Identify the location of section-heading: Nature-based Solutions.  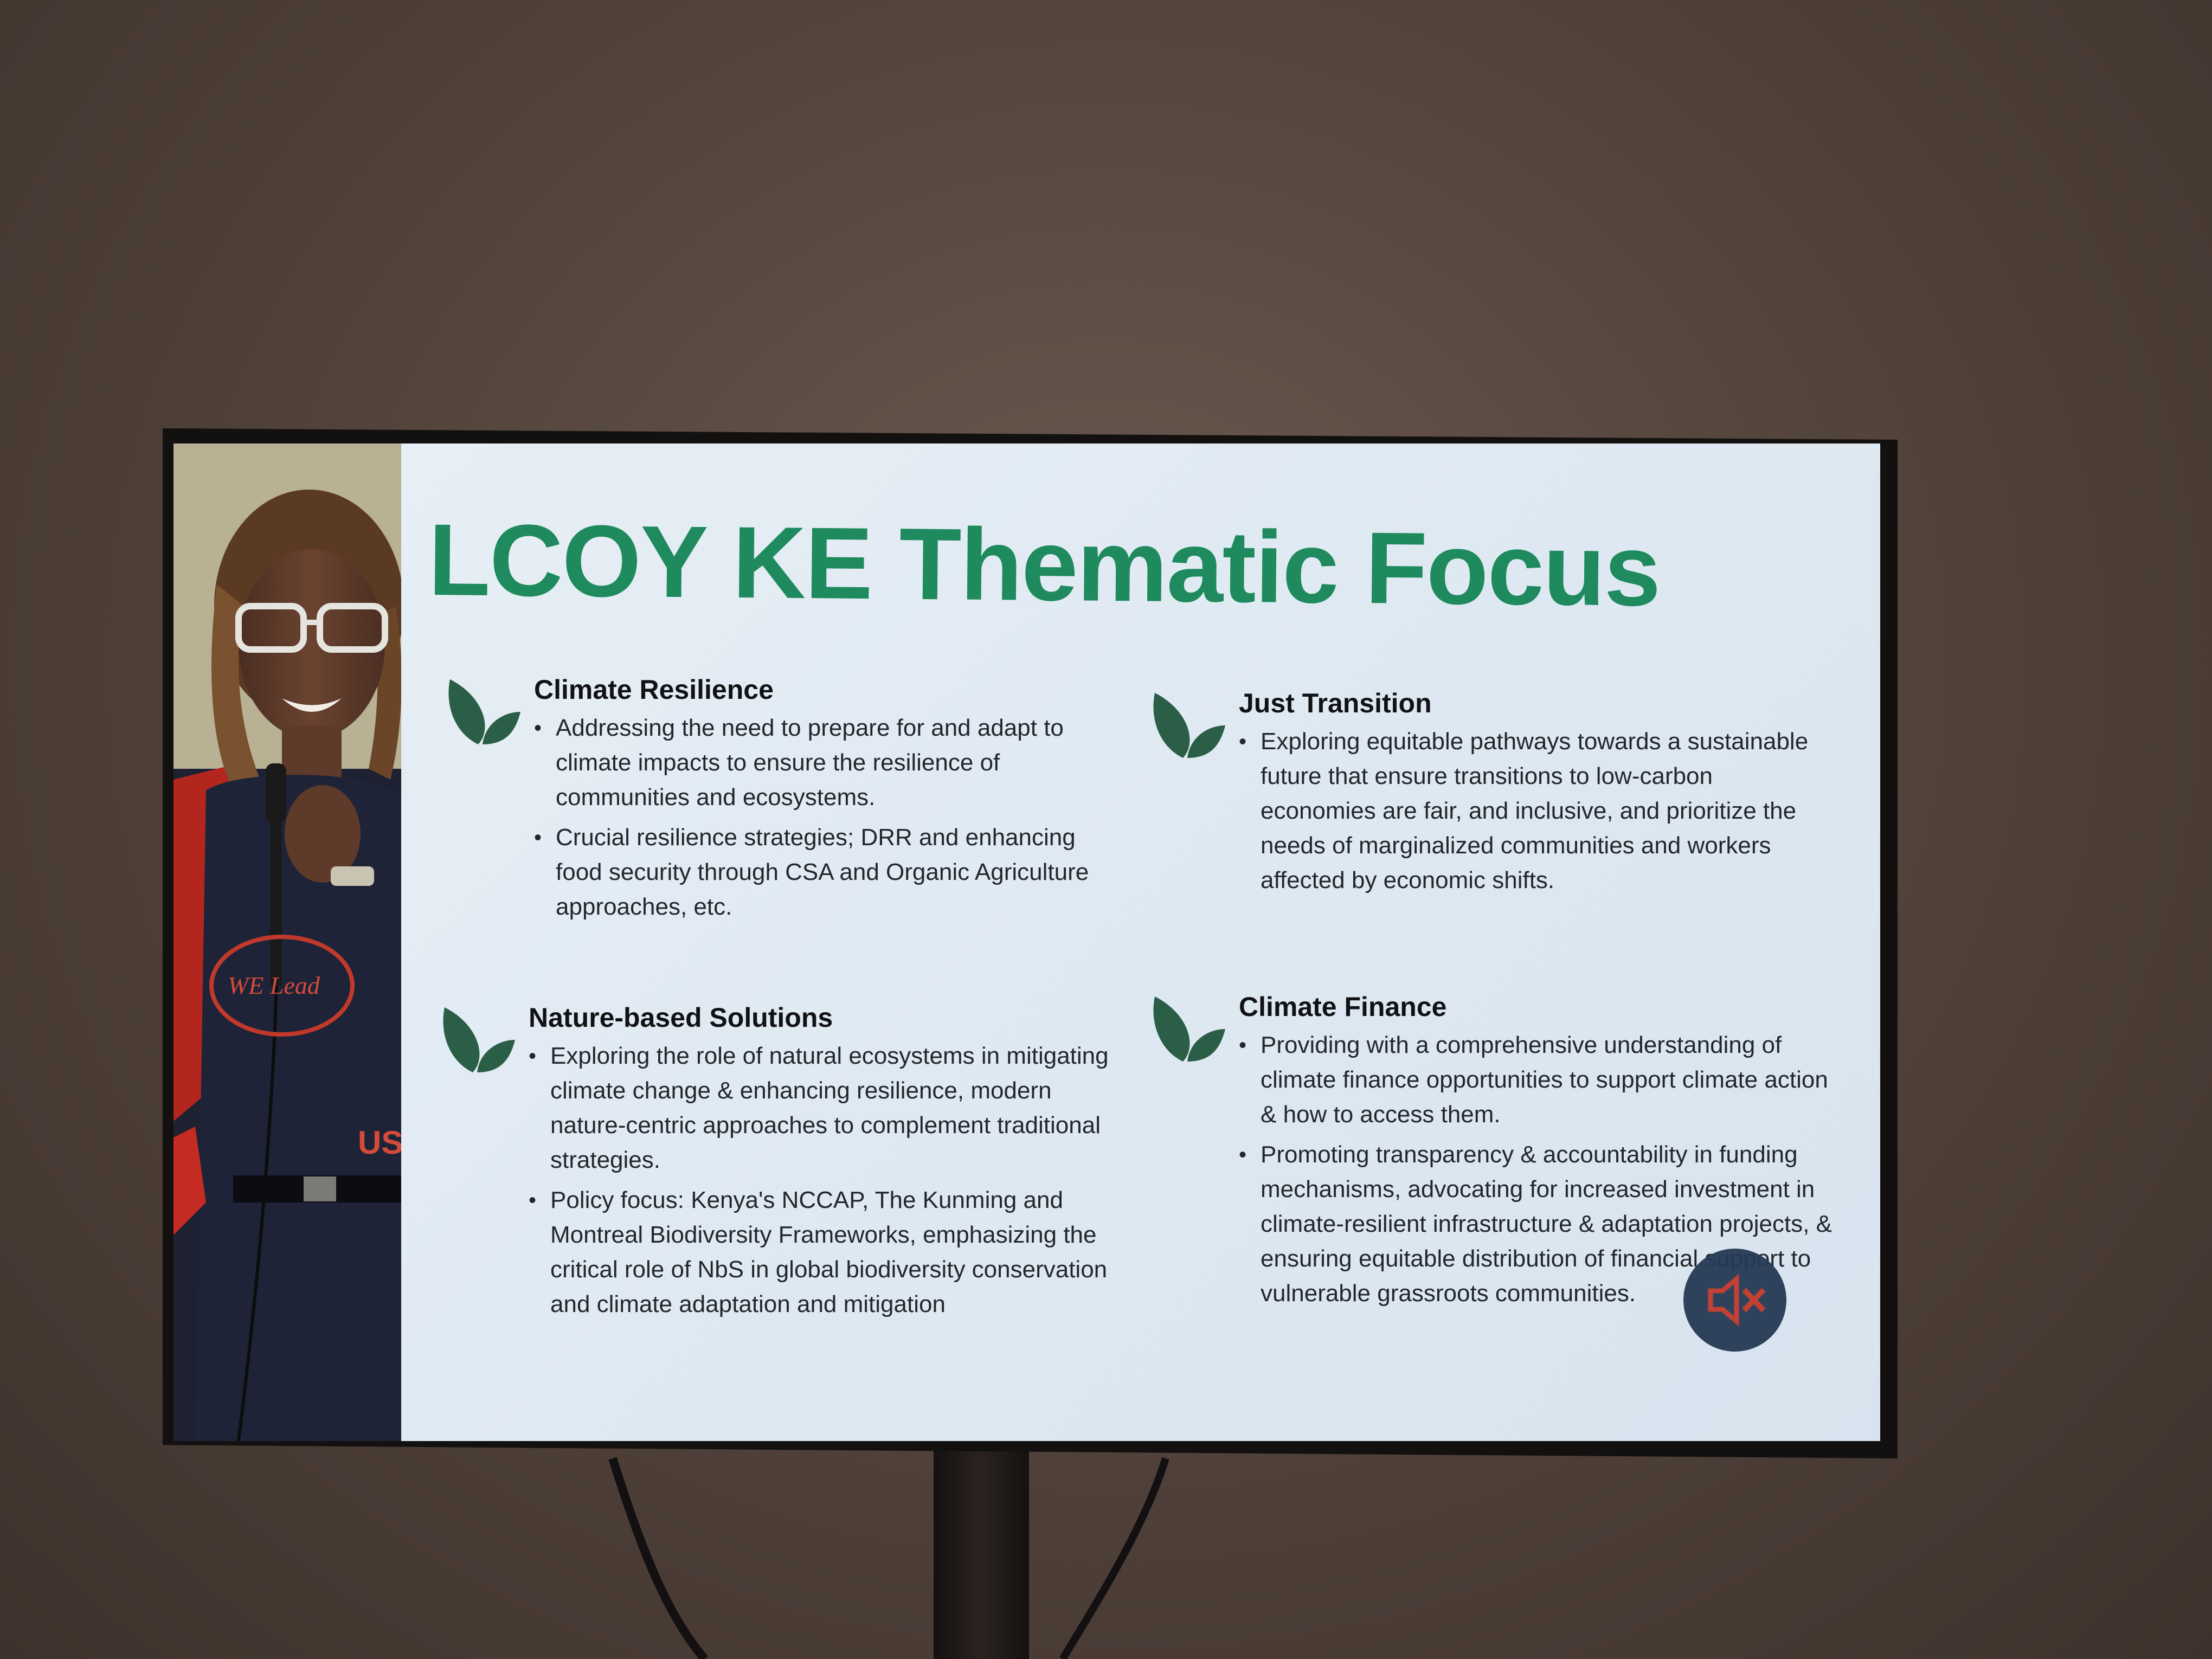
(681, 1017).